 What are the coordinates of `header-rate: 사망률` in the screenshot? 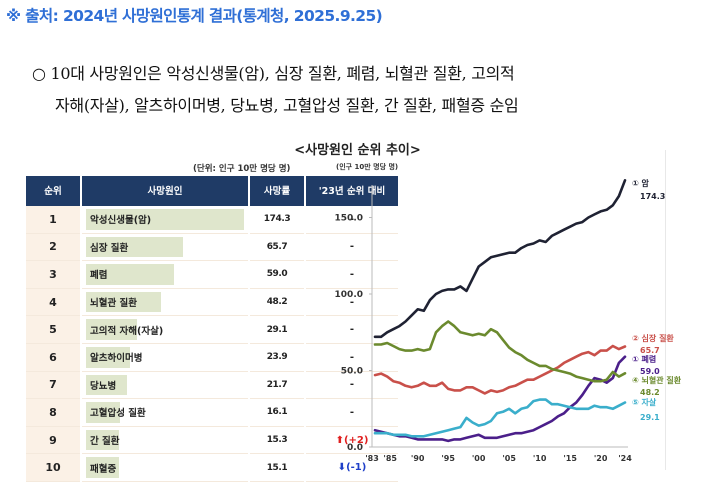 It's located at (277, 191).